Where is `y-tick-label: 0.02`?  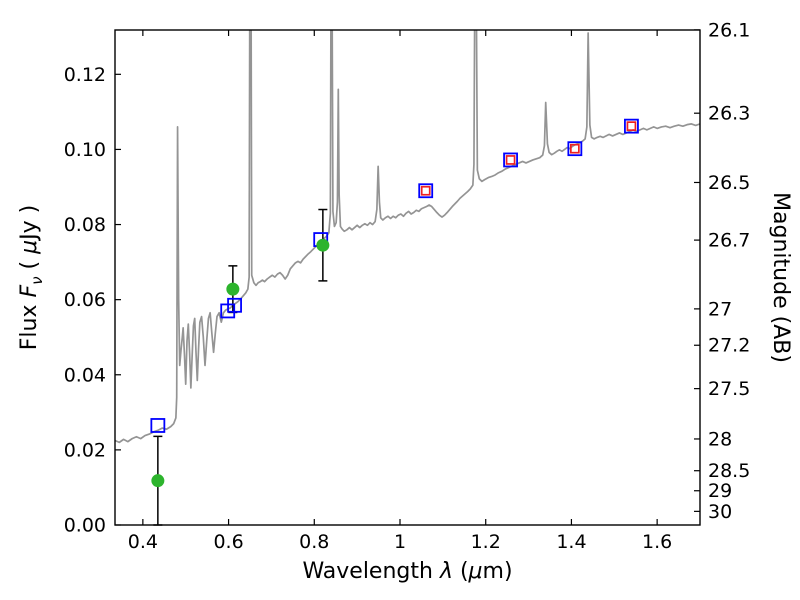 y-tick-label: 0.02 is located at coordinates (85, 450).